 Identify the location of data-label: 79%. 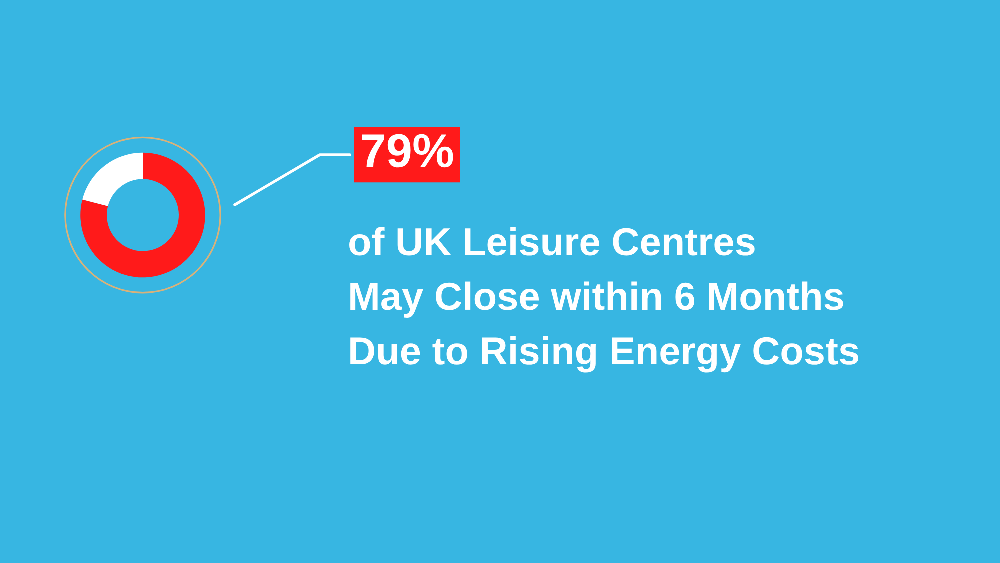
(408, 151).